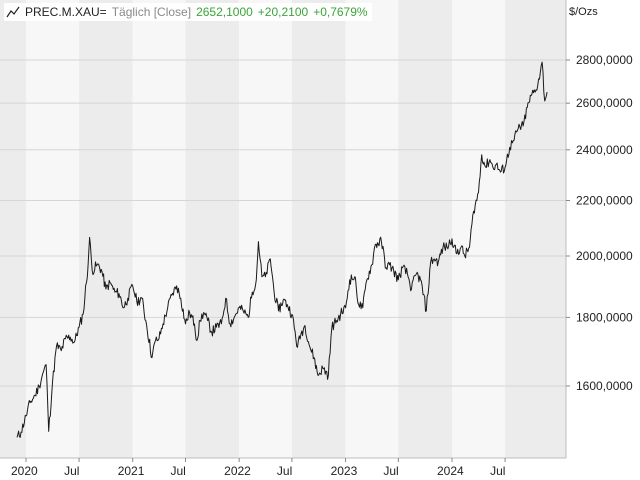 This screenshot has width=640, height=480. What do you see at coordinates (237, 471) in the screenshot?
I see `x-tick-label: 2022` at bounding box center [237, 471].